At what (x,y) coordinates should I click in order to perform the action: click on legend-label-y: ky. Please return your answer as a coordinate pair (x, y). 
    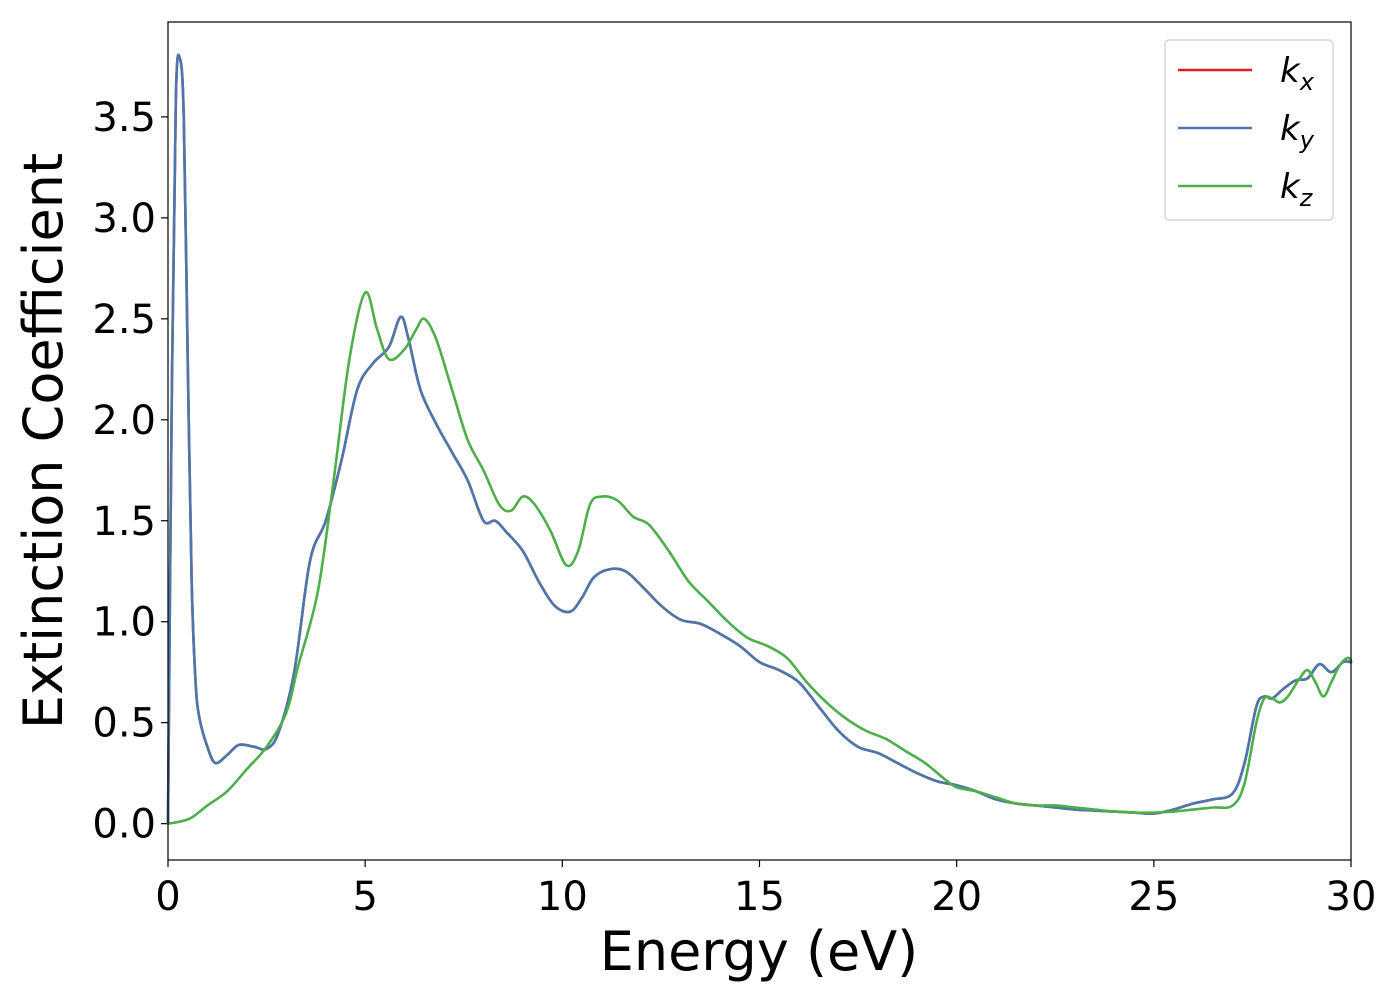
    Looking at the image, I should click on (1297, 131).